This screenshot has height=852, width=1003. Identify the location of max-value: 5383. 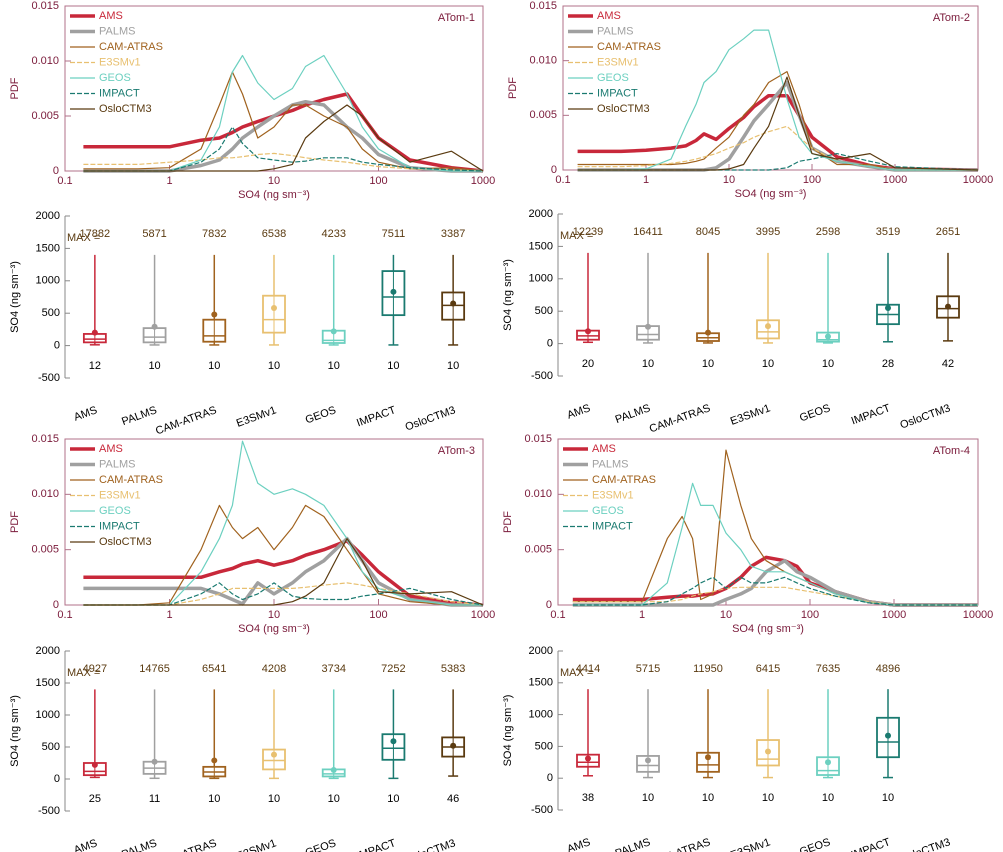
(453, 669).